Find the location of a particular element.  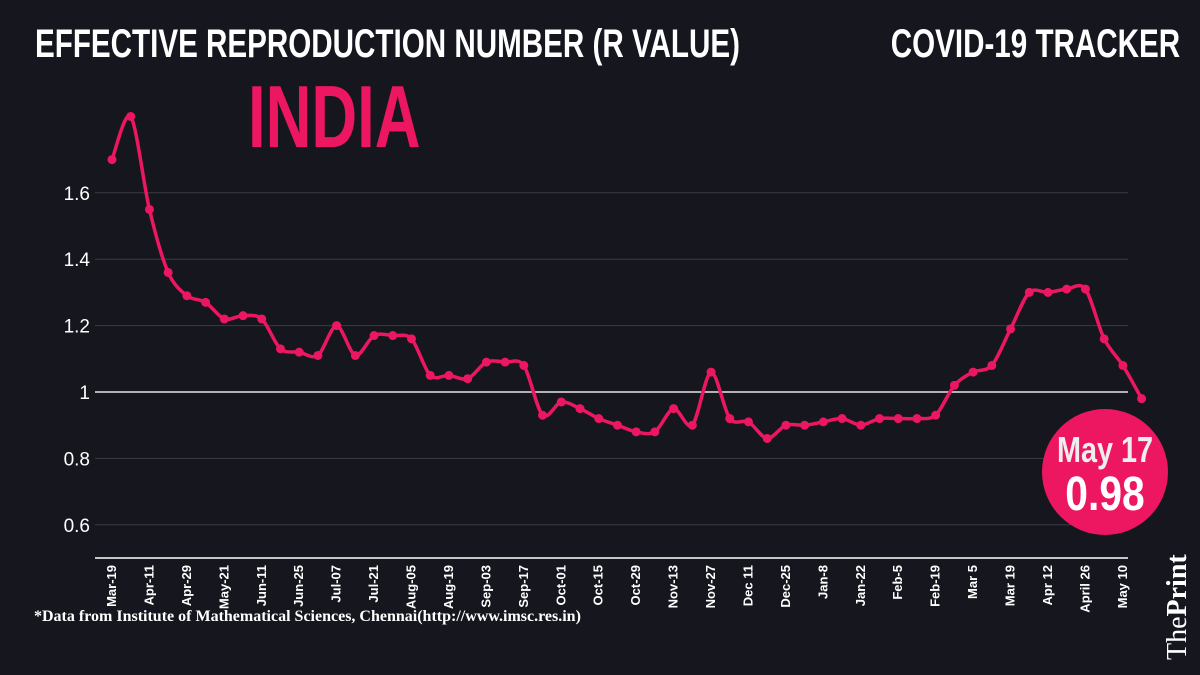

y-tick-label: 1.6 is located at coordinates (77, 194).